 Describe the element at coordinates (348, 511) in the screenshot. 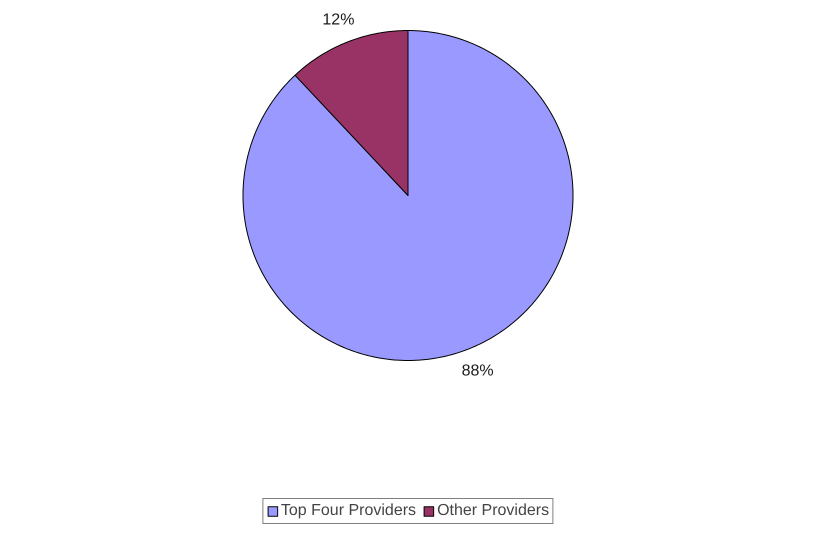

I see `legend-label: Top Four Providers` at that location.